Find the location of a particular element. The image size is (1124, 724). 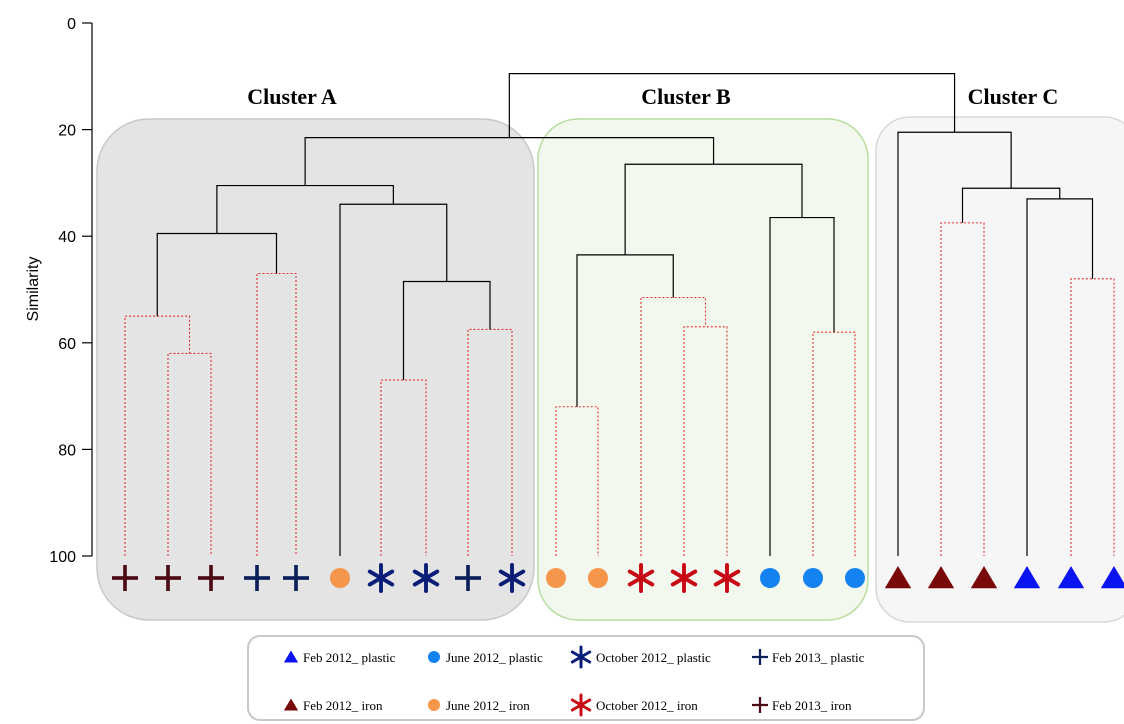

y-axis: 0 20 40 60 80 100 is located at coordinates (71, 291).